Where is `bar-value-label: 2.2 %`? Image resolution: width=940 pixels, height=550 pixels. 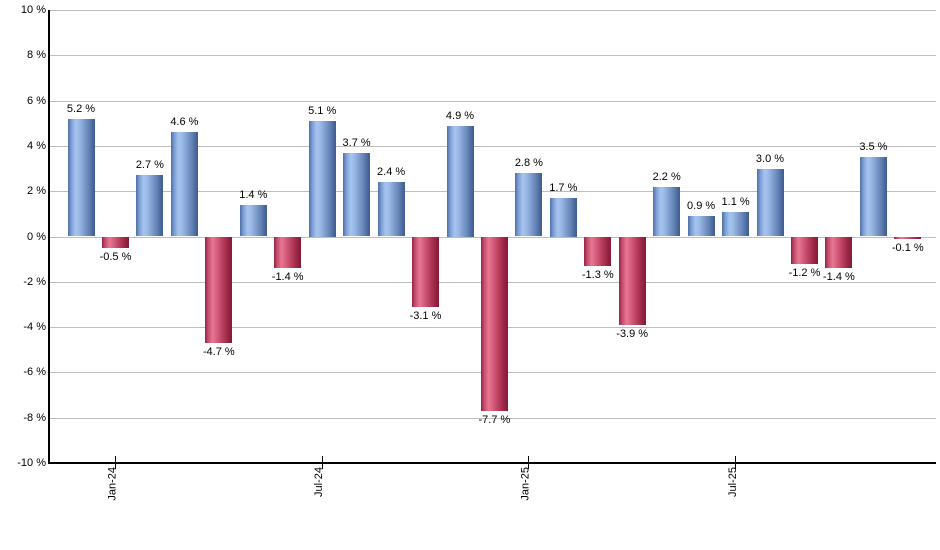 bar-value-label: 2.2 % is located at coordinates (666, 176).